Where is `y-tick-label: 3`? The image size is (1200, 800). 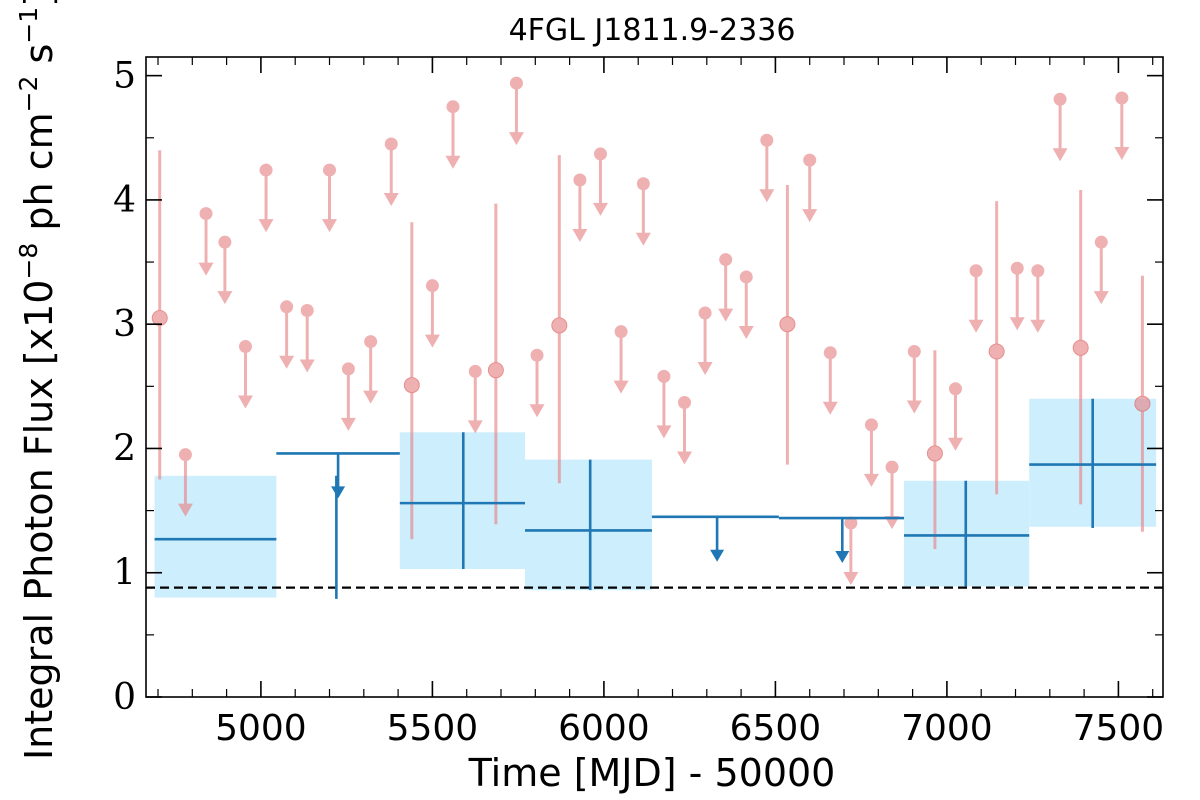 y-tick-label: 3 is located at coordinates (124, 324).